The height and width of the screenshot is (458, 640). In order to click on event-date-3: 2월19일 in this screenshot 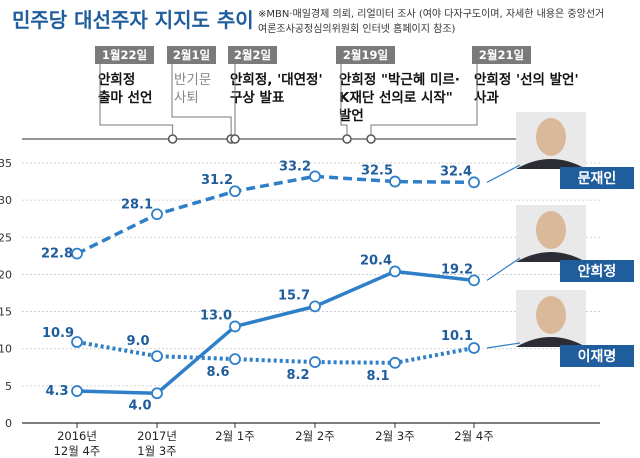, I will do `click(365, 55)`.